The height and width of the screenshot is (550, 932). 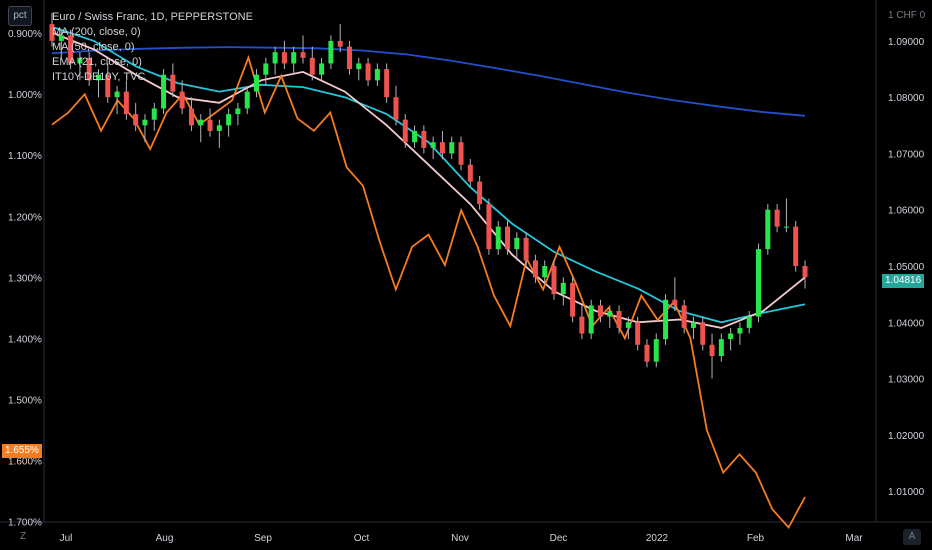 What do you see at coordinates (854, 538) in the screenshot?
I see `x-tick-label: Mar` at bounding box center [854, 538].